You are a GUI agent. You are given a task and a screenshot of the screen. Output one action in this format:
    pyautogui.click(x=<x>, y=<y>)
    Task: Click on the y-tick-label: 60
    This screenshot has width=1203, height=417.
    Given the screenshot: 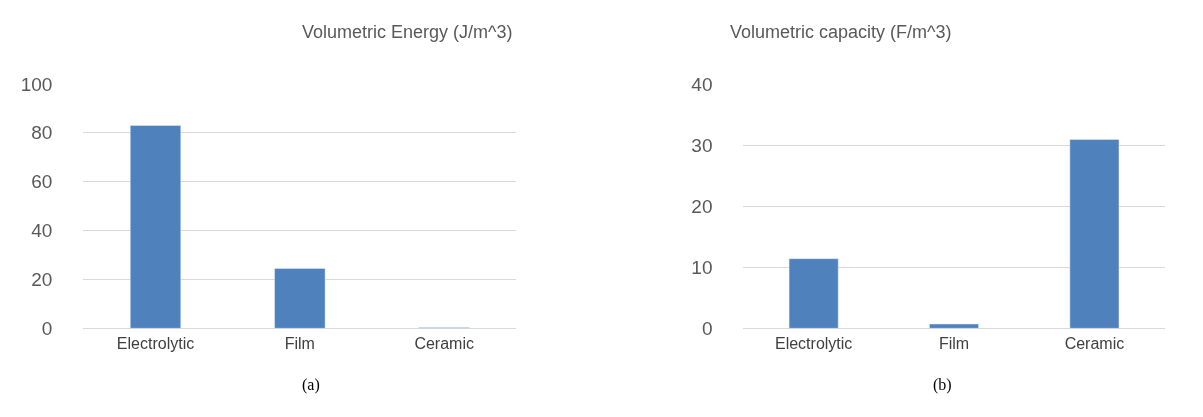 What is the action you would take?
    pyautogui.click(x=42, y=182)
    